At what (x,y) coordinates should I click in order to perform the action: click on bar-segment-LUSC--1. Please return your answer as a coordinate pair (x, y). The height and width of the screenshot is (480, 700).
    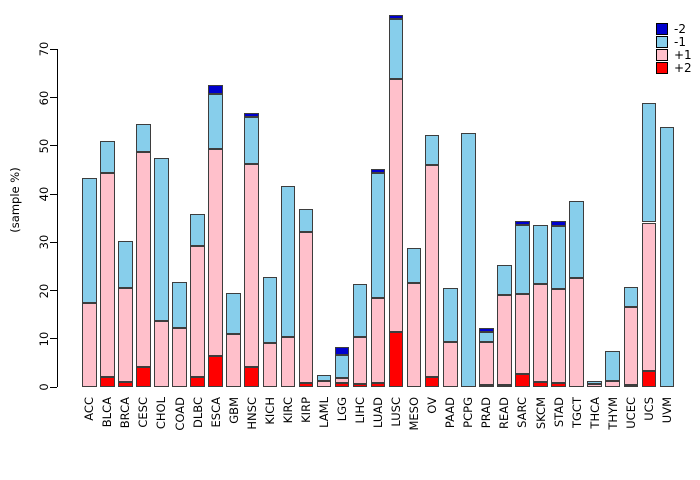
    Looking at the image, I should click on (396, 49).